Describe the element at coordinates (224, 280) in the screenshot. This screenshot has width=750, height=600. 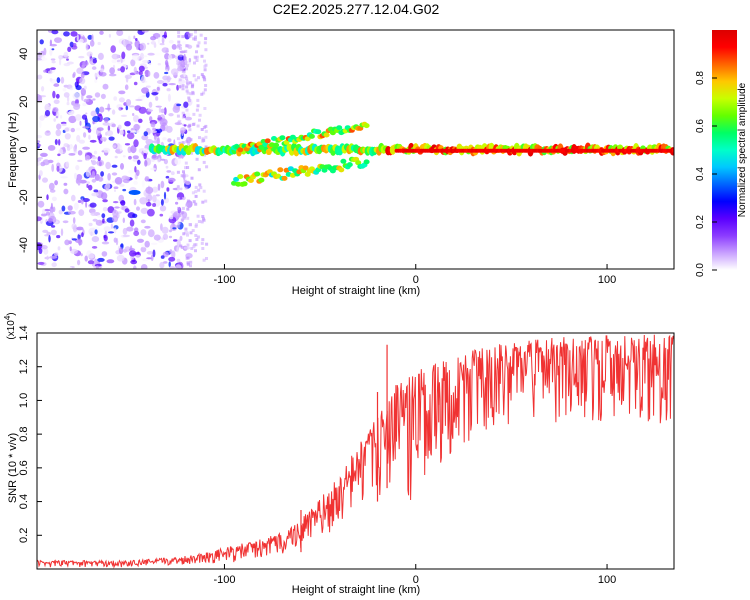
I see `spectrogram-x-tick-label-0: -100` at that location.